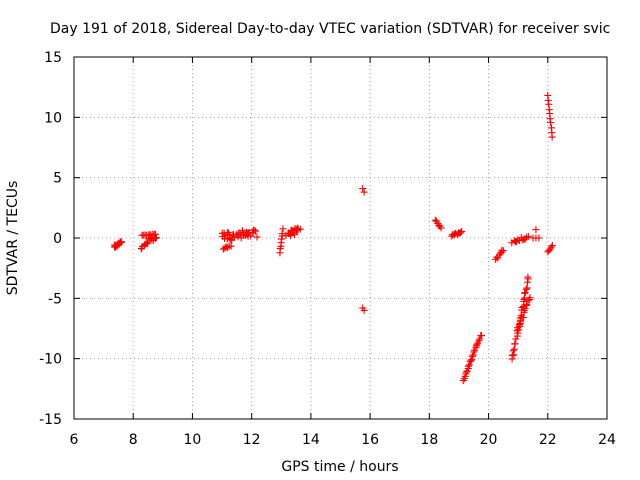  What do you see at coordinates (193, 440) in the screenshot?
I see `x-tick-label: 10` at bounding box center [193, 440].